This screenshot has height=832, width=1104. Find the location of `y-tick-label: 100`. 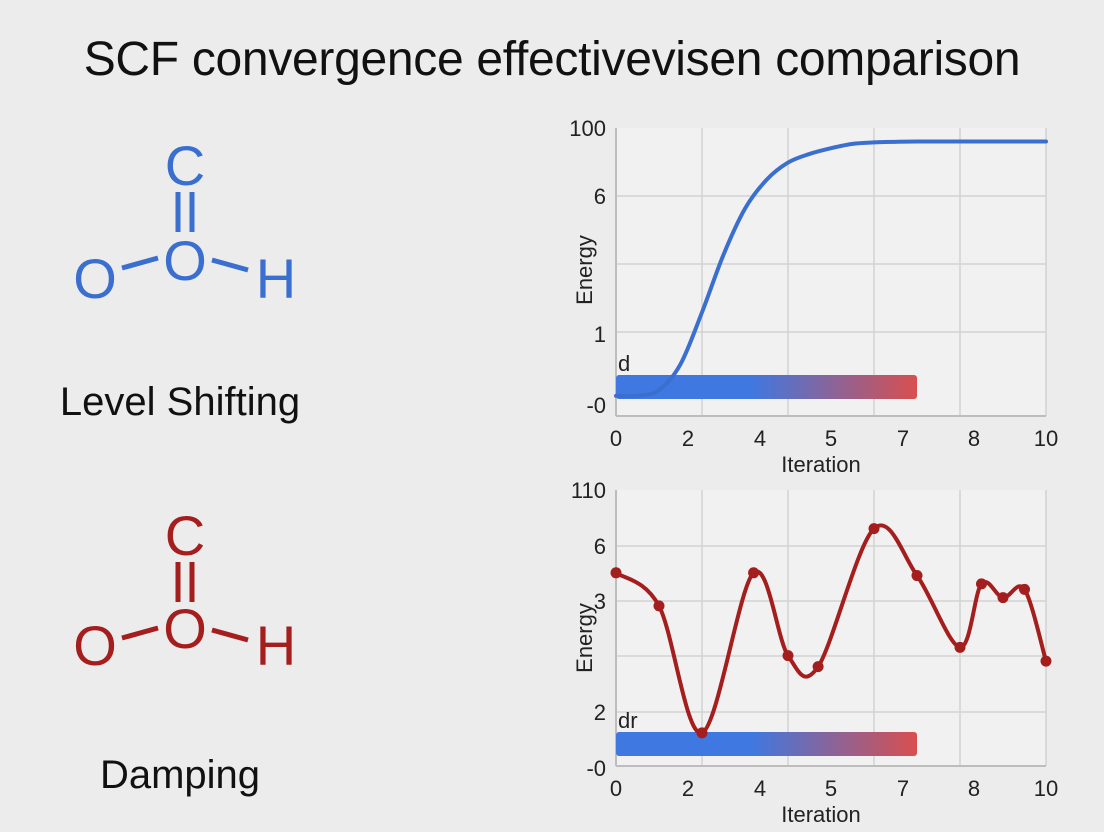

y-tick-label: 100 is located at coordinates (587, 128).